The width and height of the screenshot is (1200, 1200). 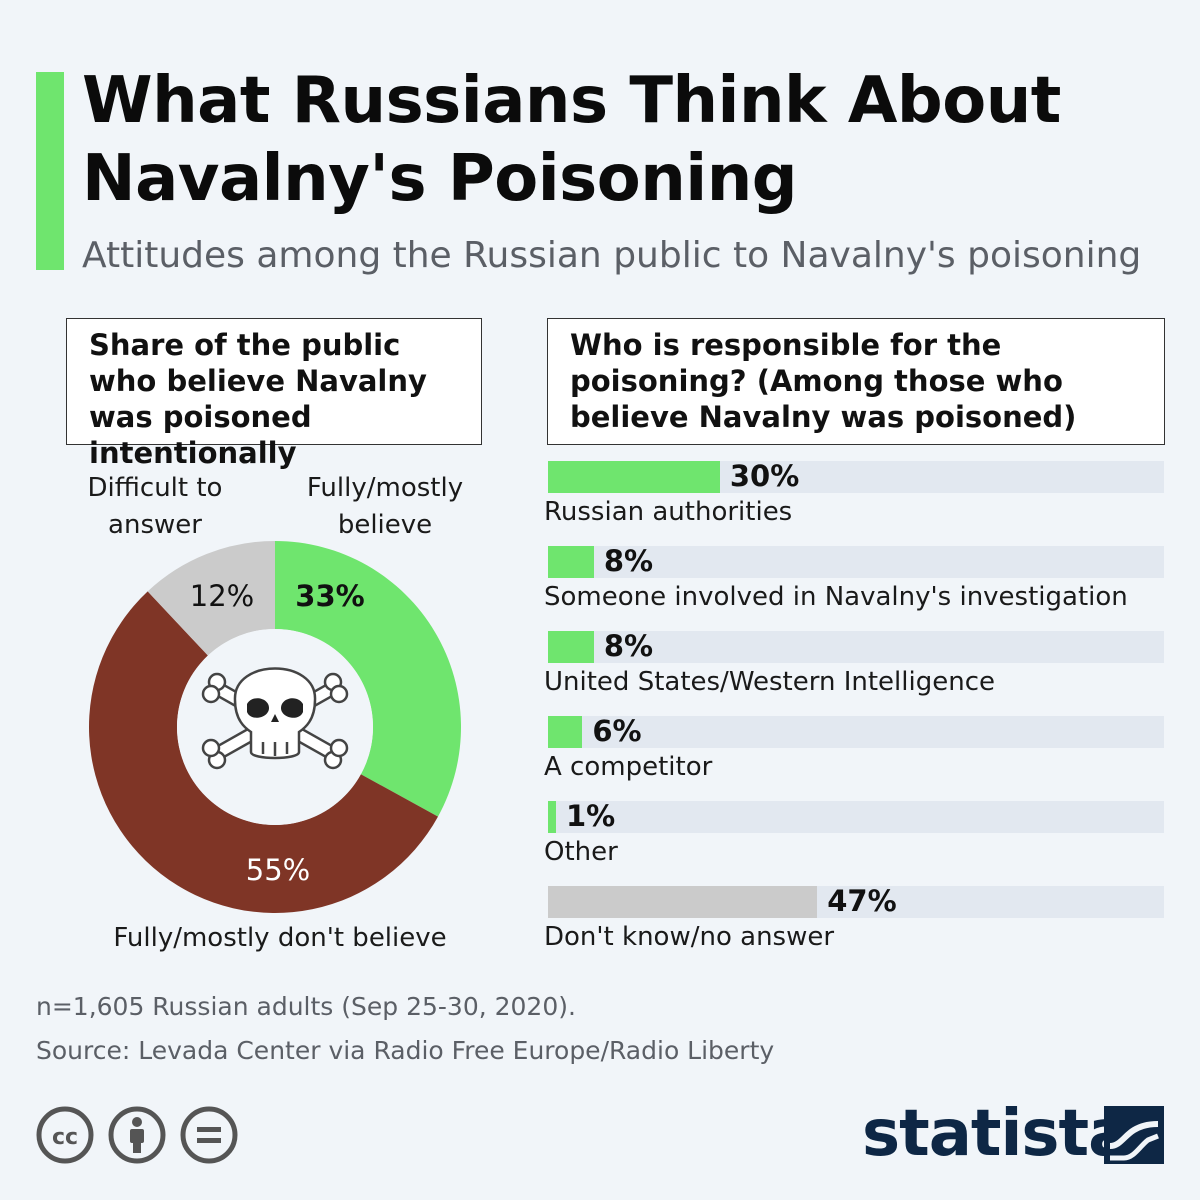 What do you see at coordinates (155, 506) in the screenshot?
I see `donut-legend-difficult: Difficult to answer` at bounding box center [155, 506].